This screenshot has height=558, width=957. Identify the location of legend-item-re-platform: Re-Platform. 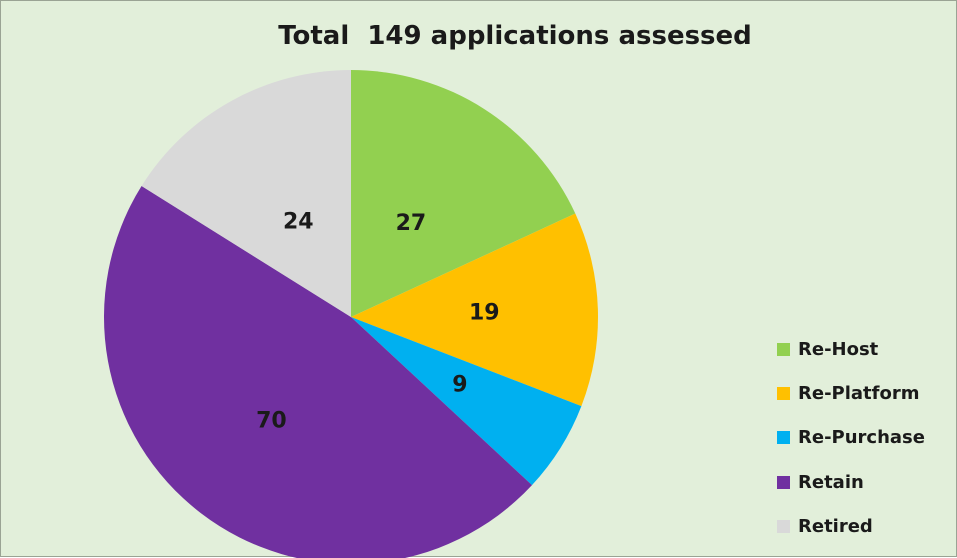
(851, 393).